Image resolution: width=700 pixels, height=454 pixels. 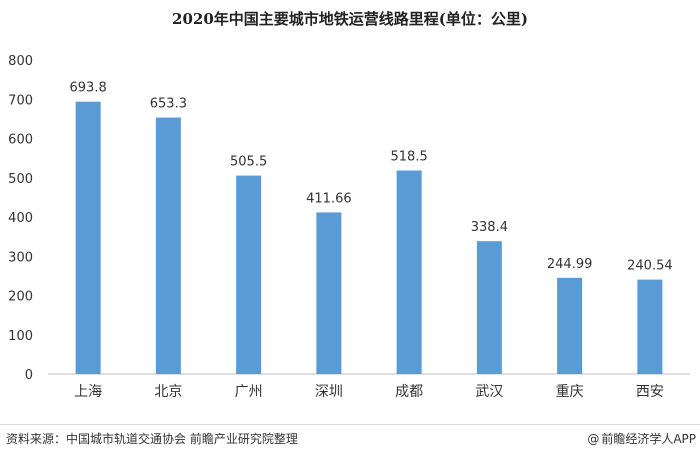 What do you see at coordinates (650, 392) in the screenshot?
I see `x-tick-label: 西安` at bounding box center [650, 392].